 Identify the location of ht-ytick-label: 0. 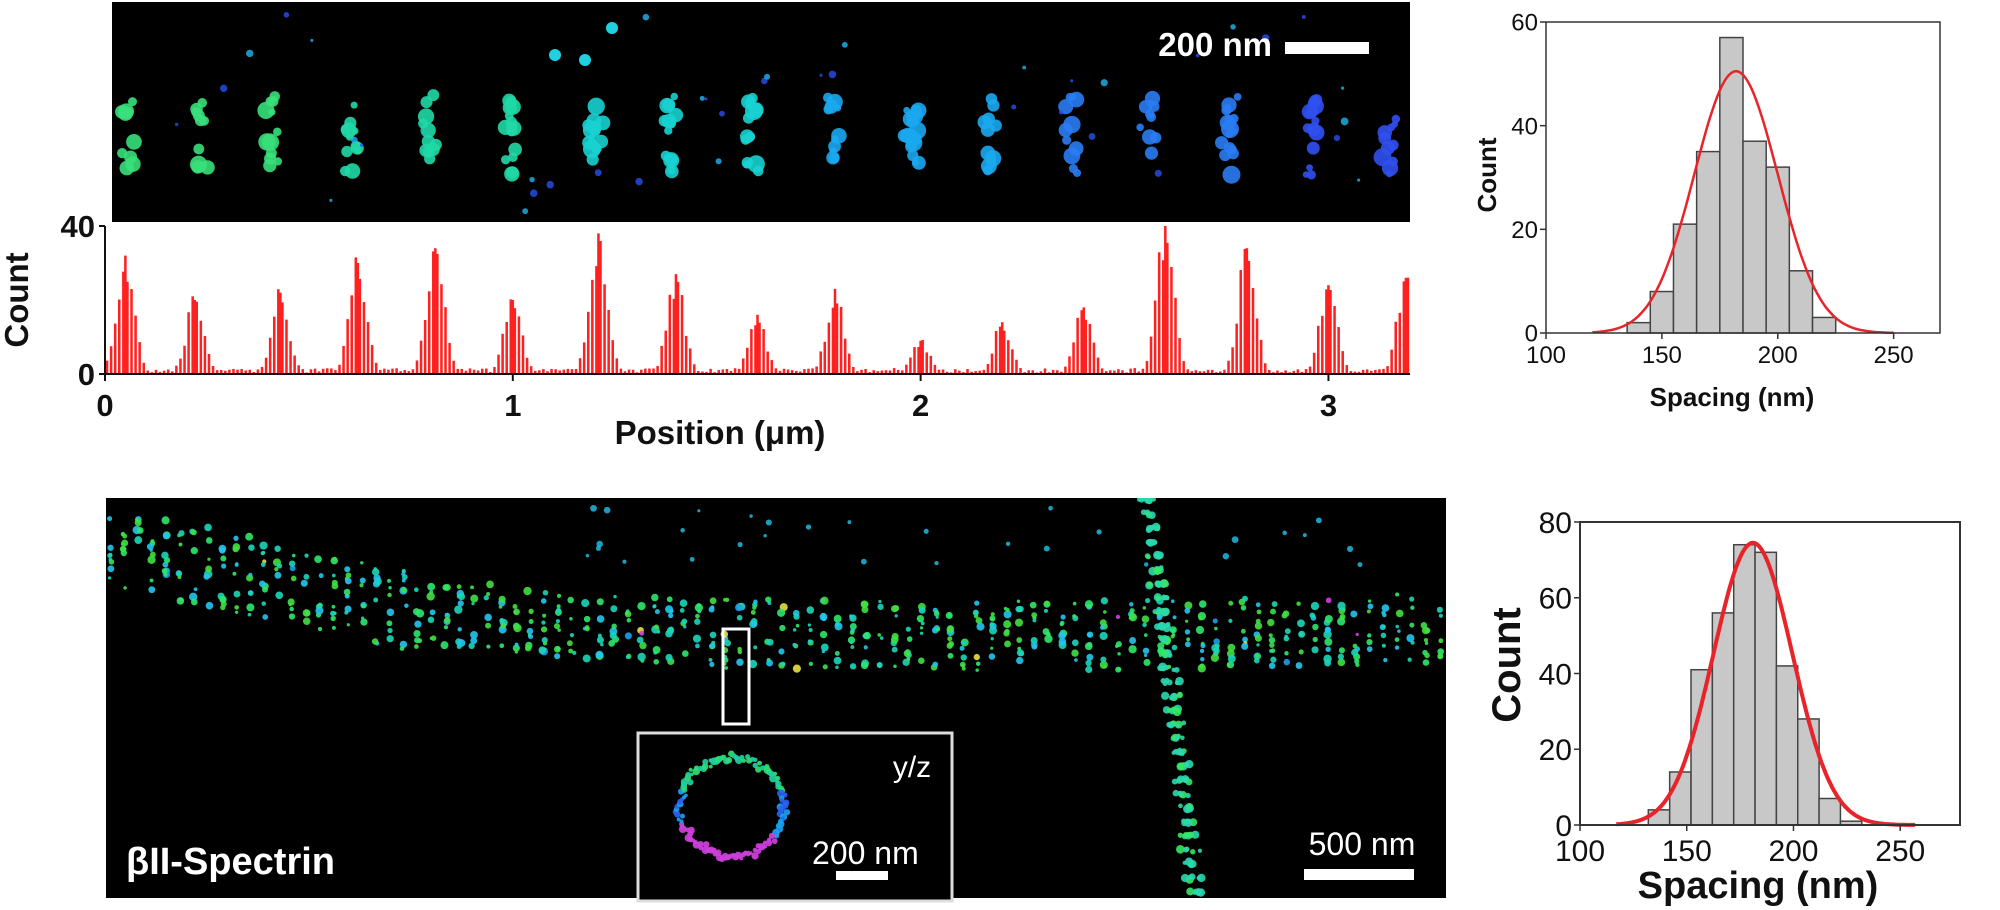
(1531, 334).